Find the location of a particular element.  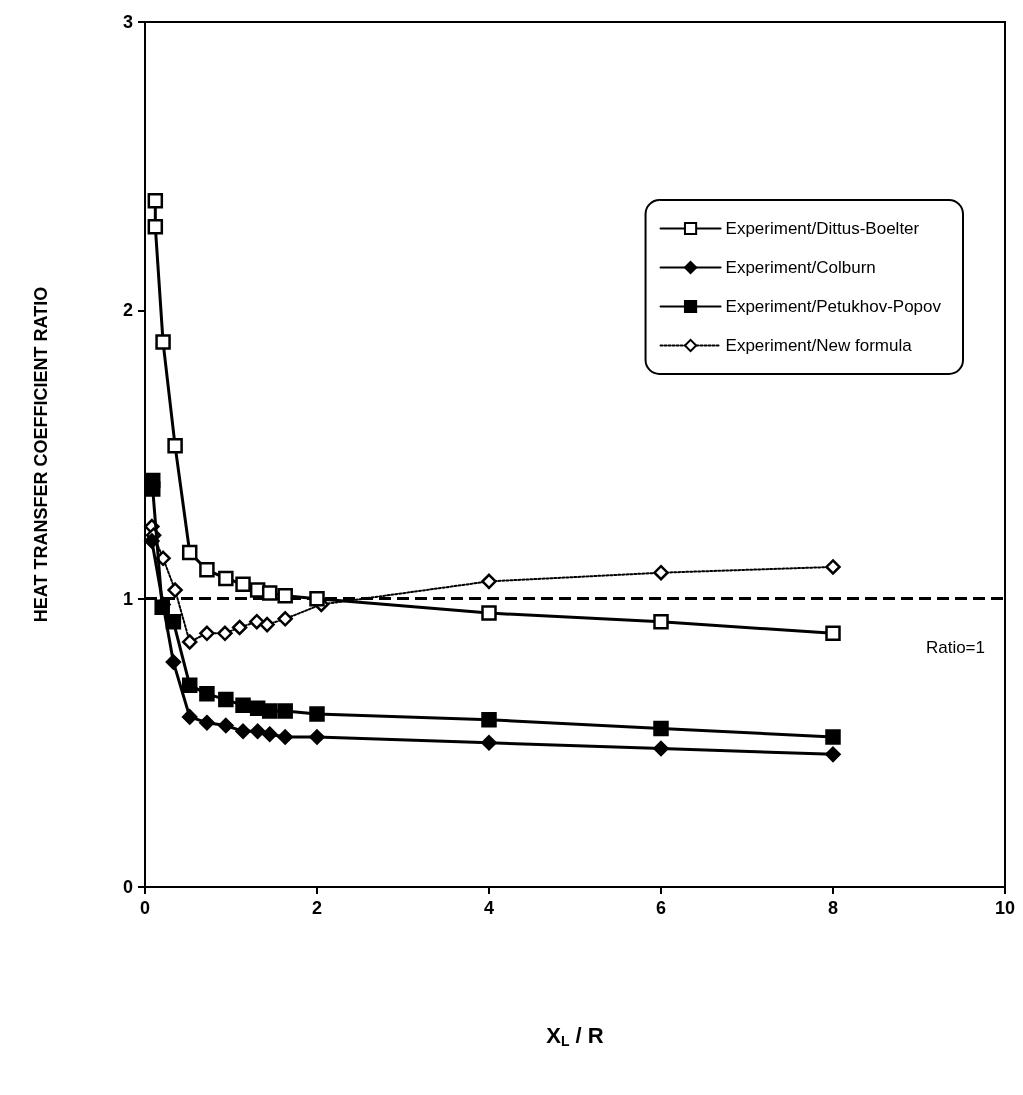

y-tick-label: 1 is located at coordinates (127, 598).